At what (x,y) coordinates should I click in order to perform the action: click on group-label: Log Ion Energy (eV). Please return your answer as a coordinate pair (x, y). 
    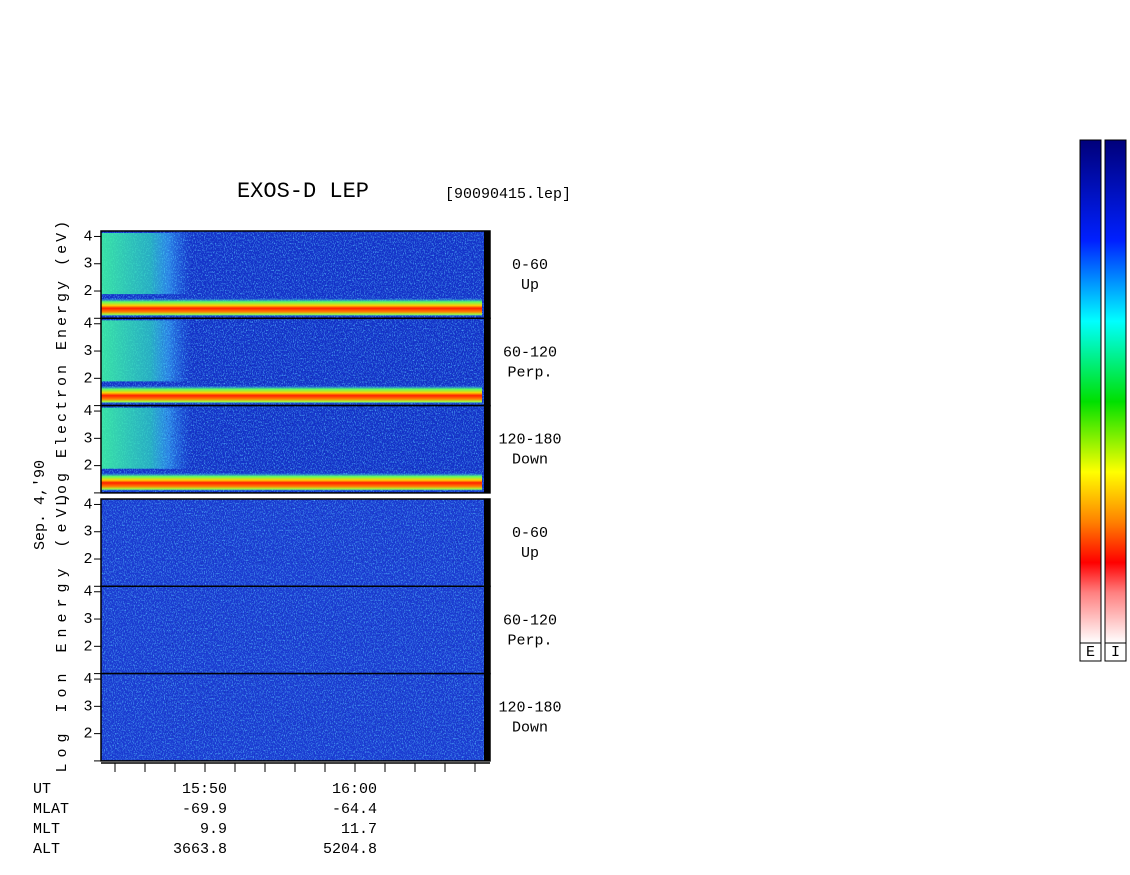
    Looking at the image, I should click on (62, 629).